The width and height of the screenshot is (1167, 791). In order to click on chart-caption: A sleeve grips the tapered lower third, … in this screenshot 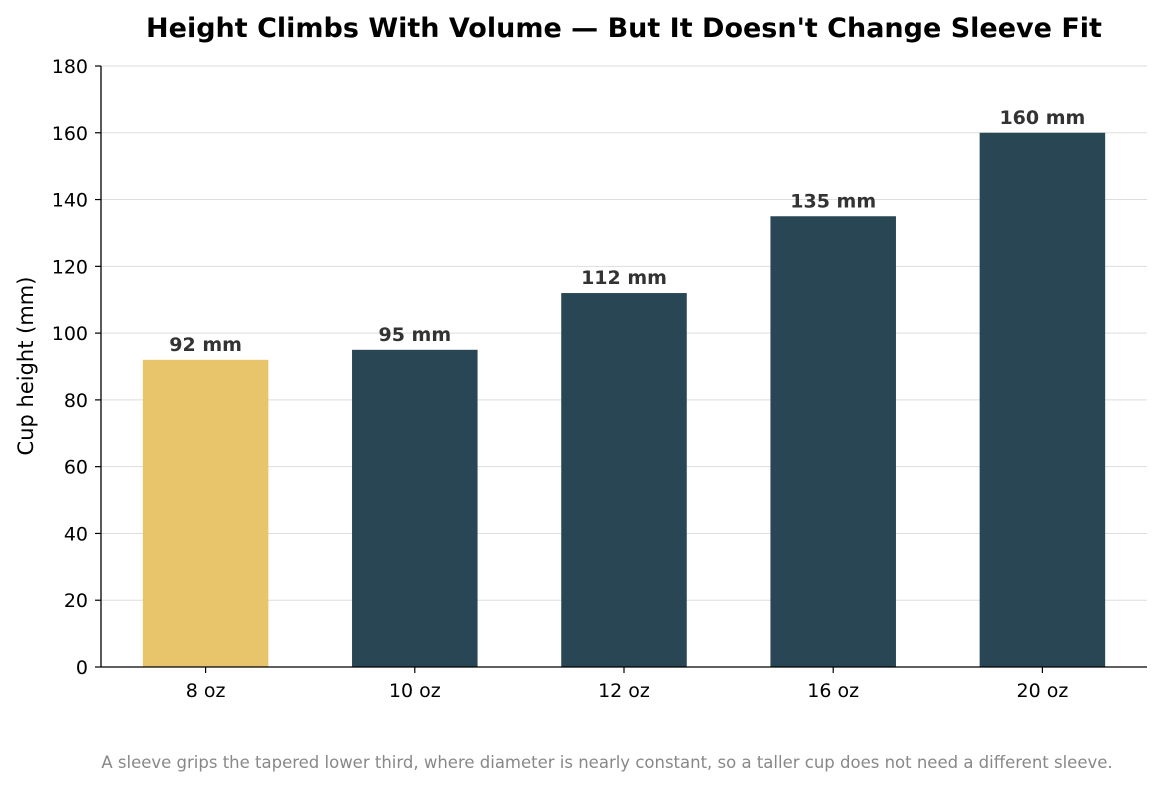, I will do `click(606, 762)`.